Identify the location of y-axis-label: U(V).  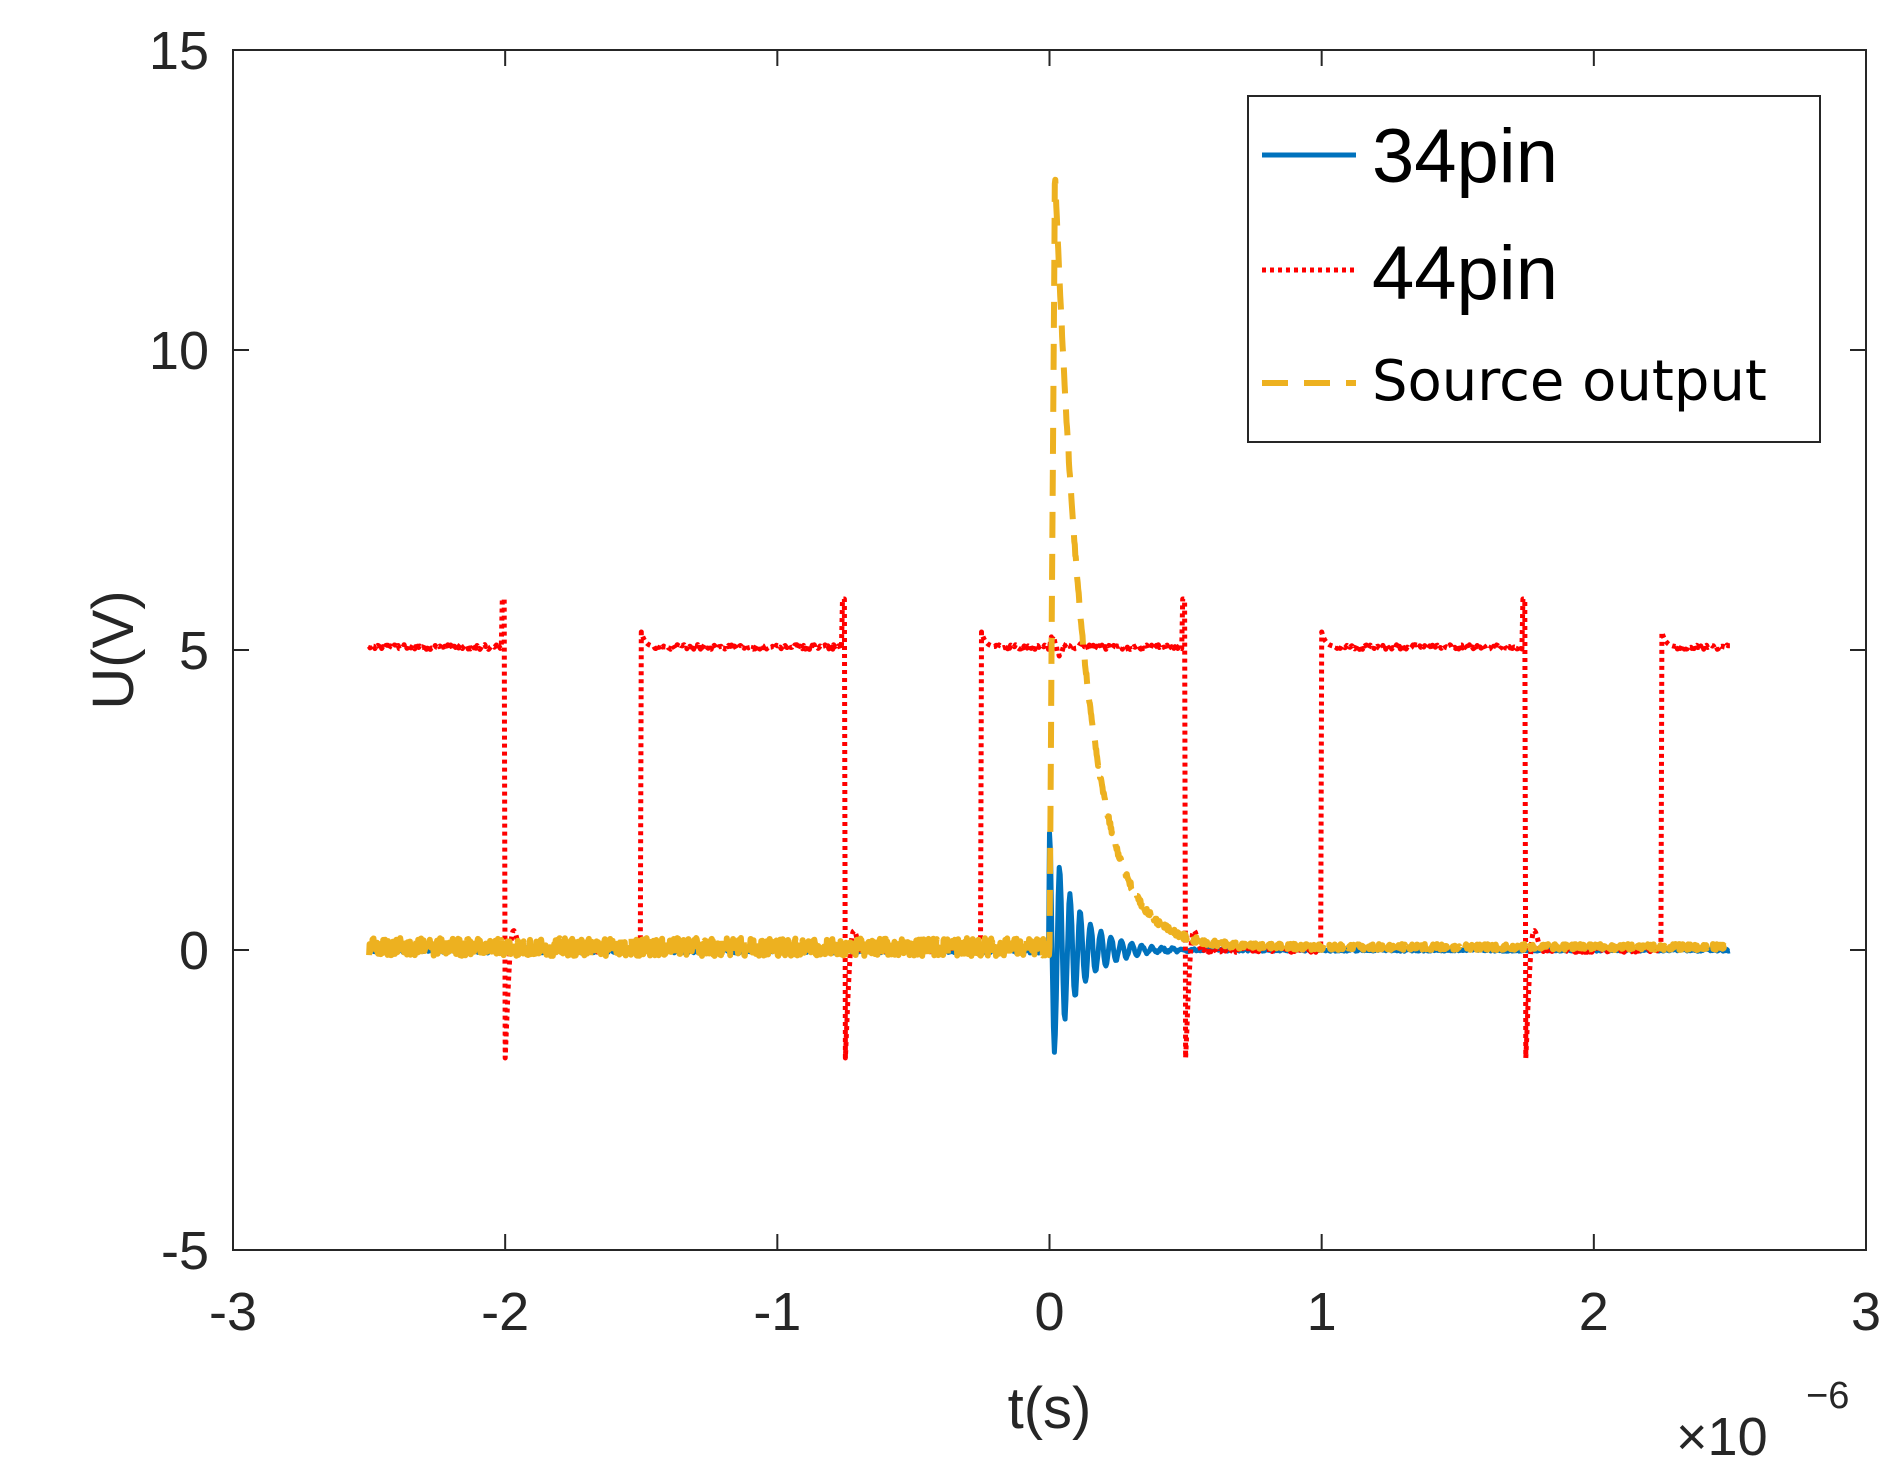
(113, 649).